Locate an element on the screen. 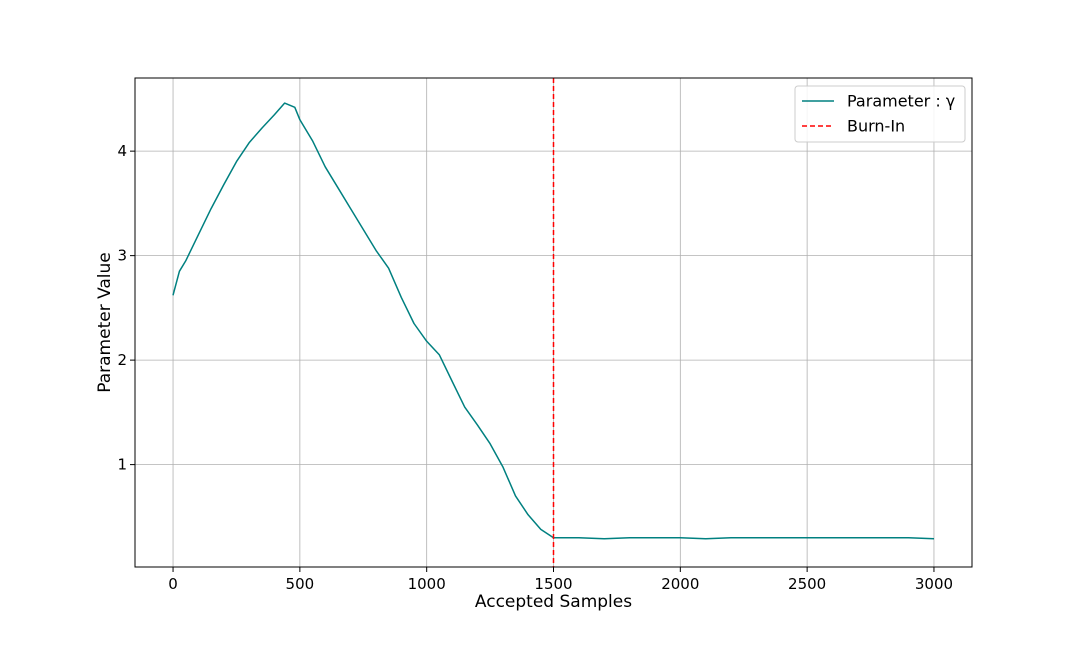  x-tick-label: 1000 is located at coordinates (427, 584).